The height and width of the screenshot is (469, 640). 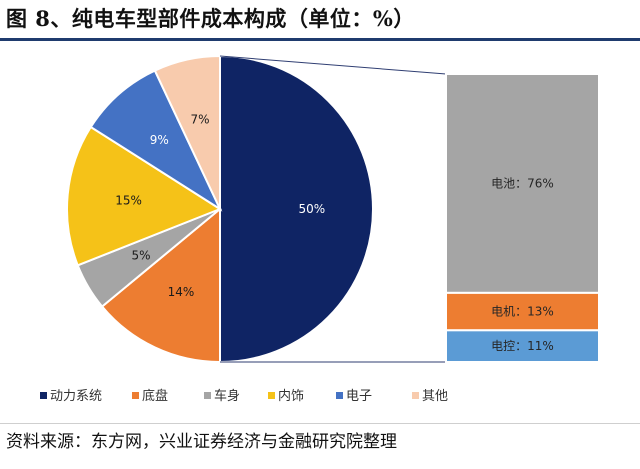 I want to click on pie-slice-内饰, so click(x=144, y=196).